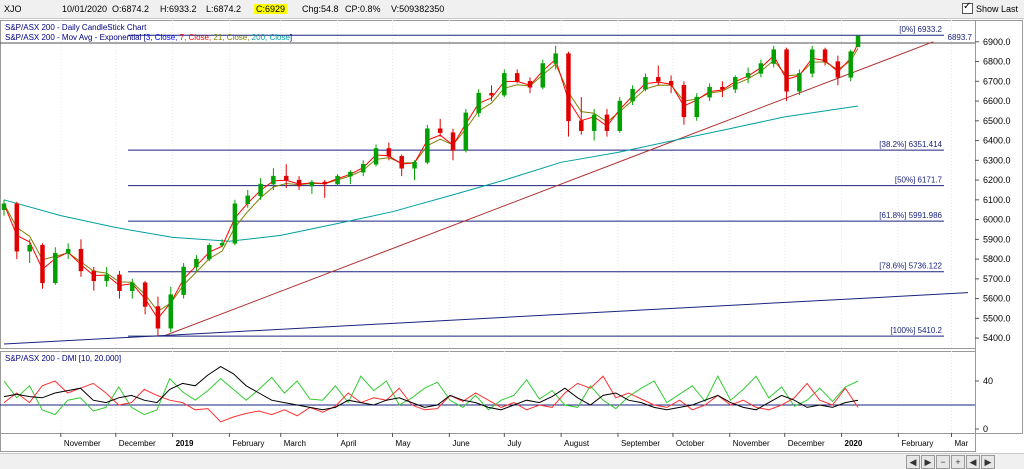 The height and width of the screenshot is (469, 1024). I want to click on date-tick-label: May, so click(403, 443).